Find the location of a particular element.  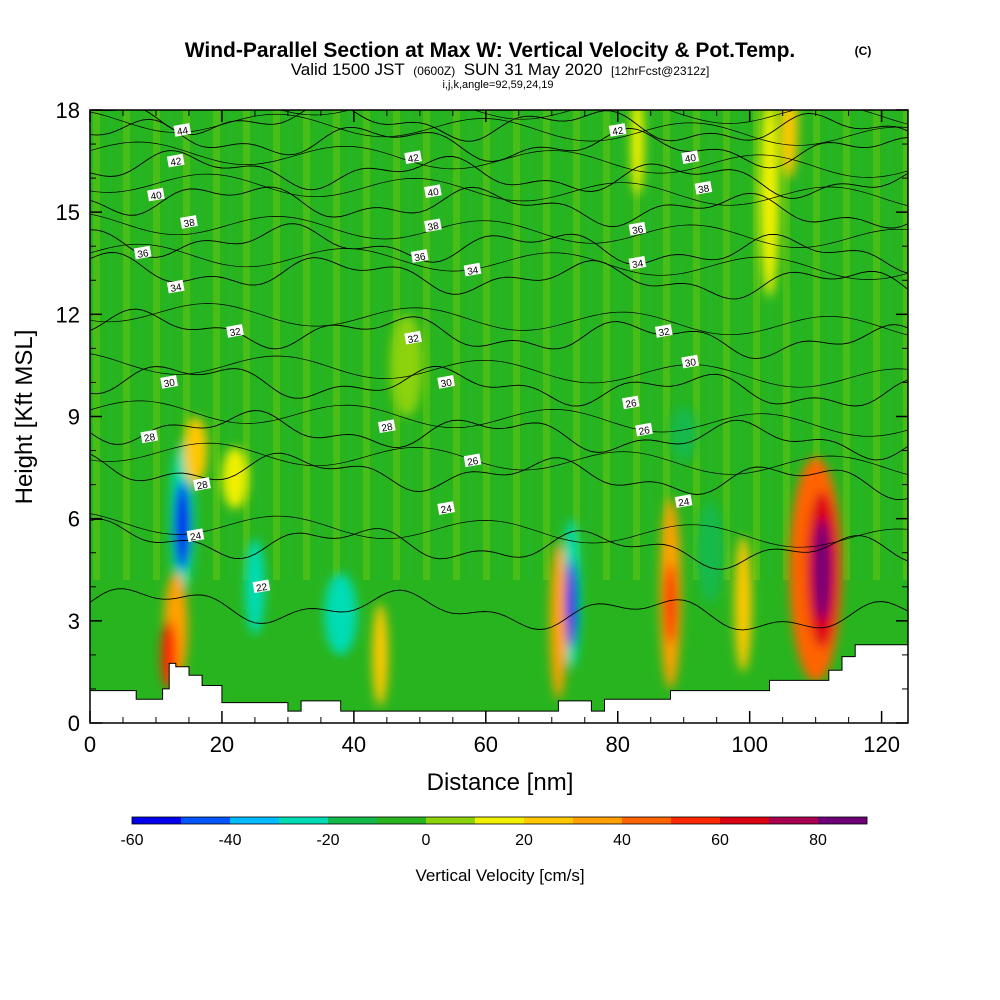

contour-label-text: 38 is located at coordinates (433, 227).